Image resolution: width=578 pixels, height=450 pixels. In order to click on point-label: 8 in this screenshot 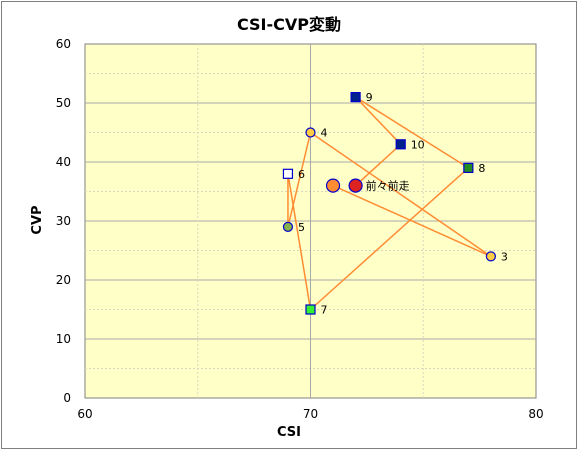, I will do `click(481, 168)`.